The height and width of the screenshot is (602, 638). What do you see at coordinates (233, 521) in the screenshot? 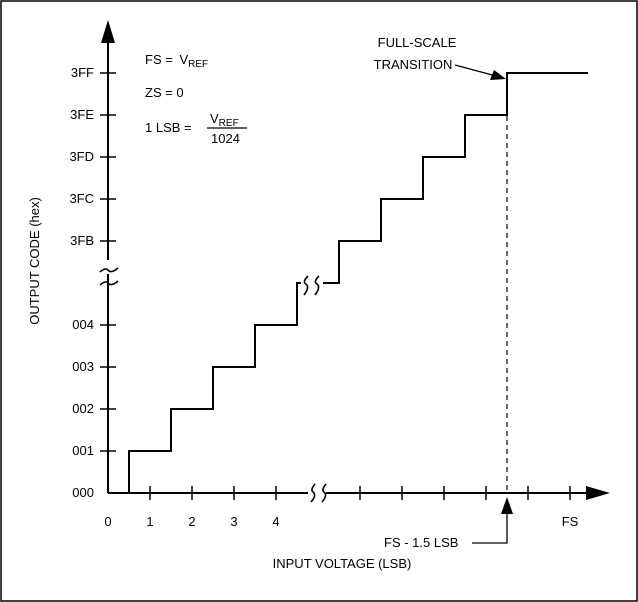
I see `x-tick-label: 3` at bounding box center [233, 521].